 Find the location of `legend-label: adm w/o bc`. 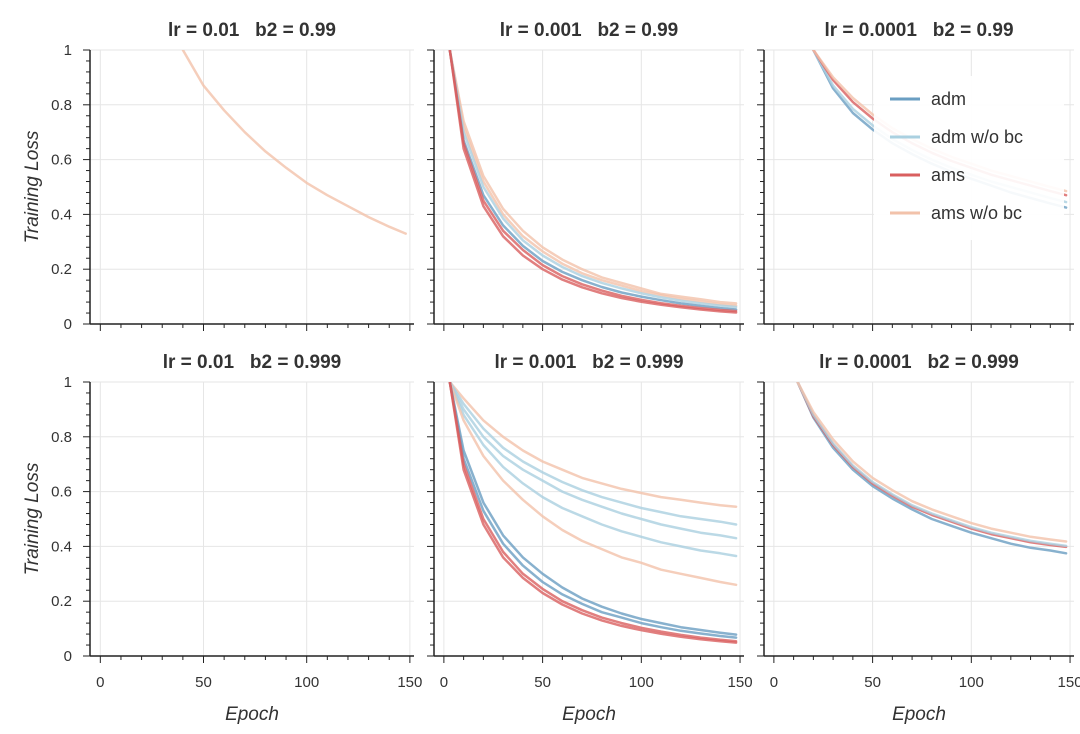

legend-label: adm w/o bc is located at coordinates (977, 137).